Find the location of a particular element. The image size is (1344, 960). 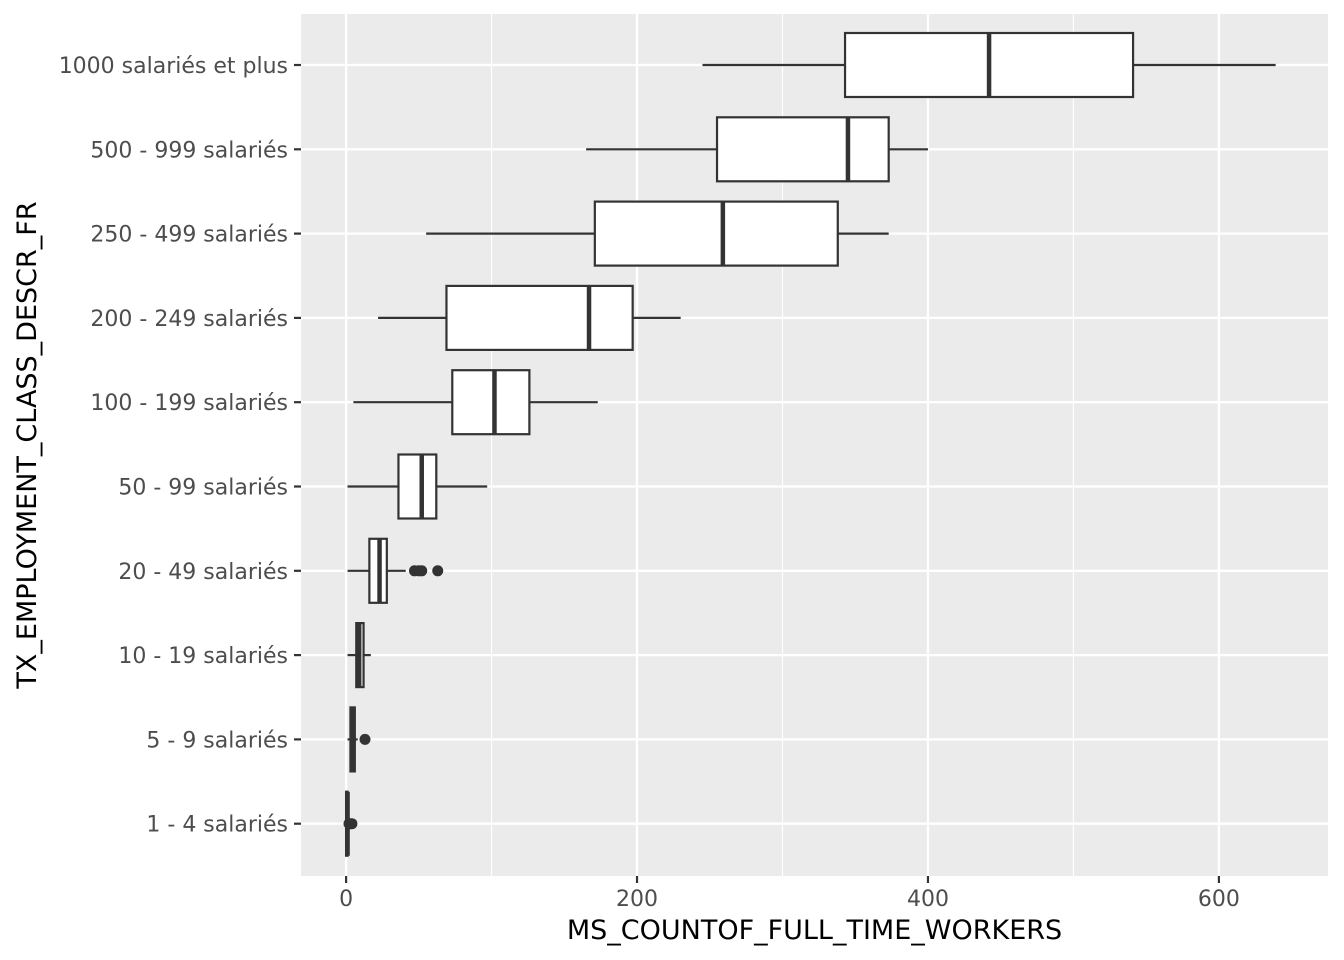

x-tick-label: 200 is located at coordinates (637, 899).